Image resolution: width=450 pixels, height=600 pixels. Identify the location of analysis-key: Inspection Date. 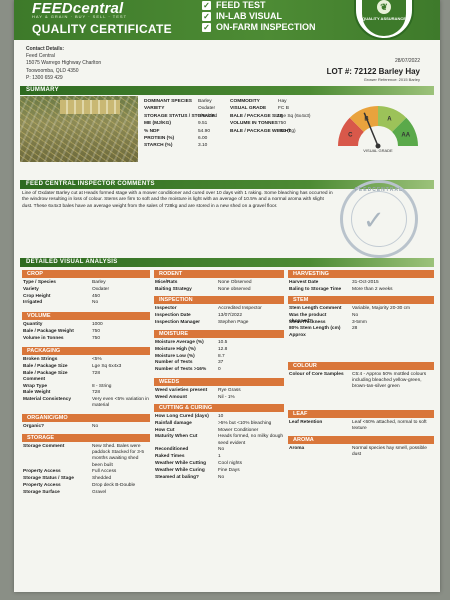
(173, 315).